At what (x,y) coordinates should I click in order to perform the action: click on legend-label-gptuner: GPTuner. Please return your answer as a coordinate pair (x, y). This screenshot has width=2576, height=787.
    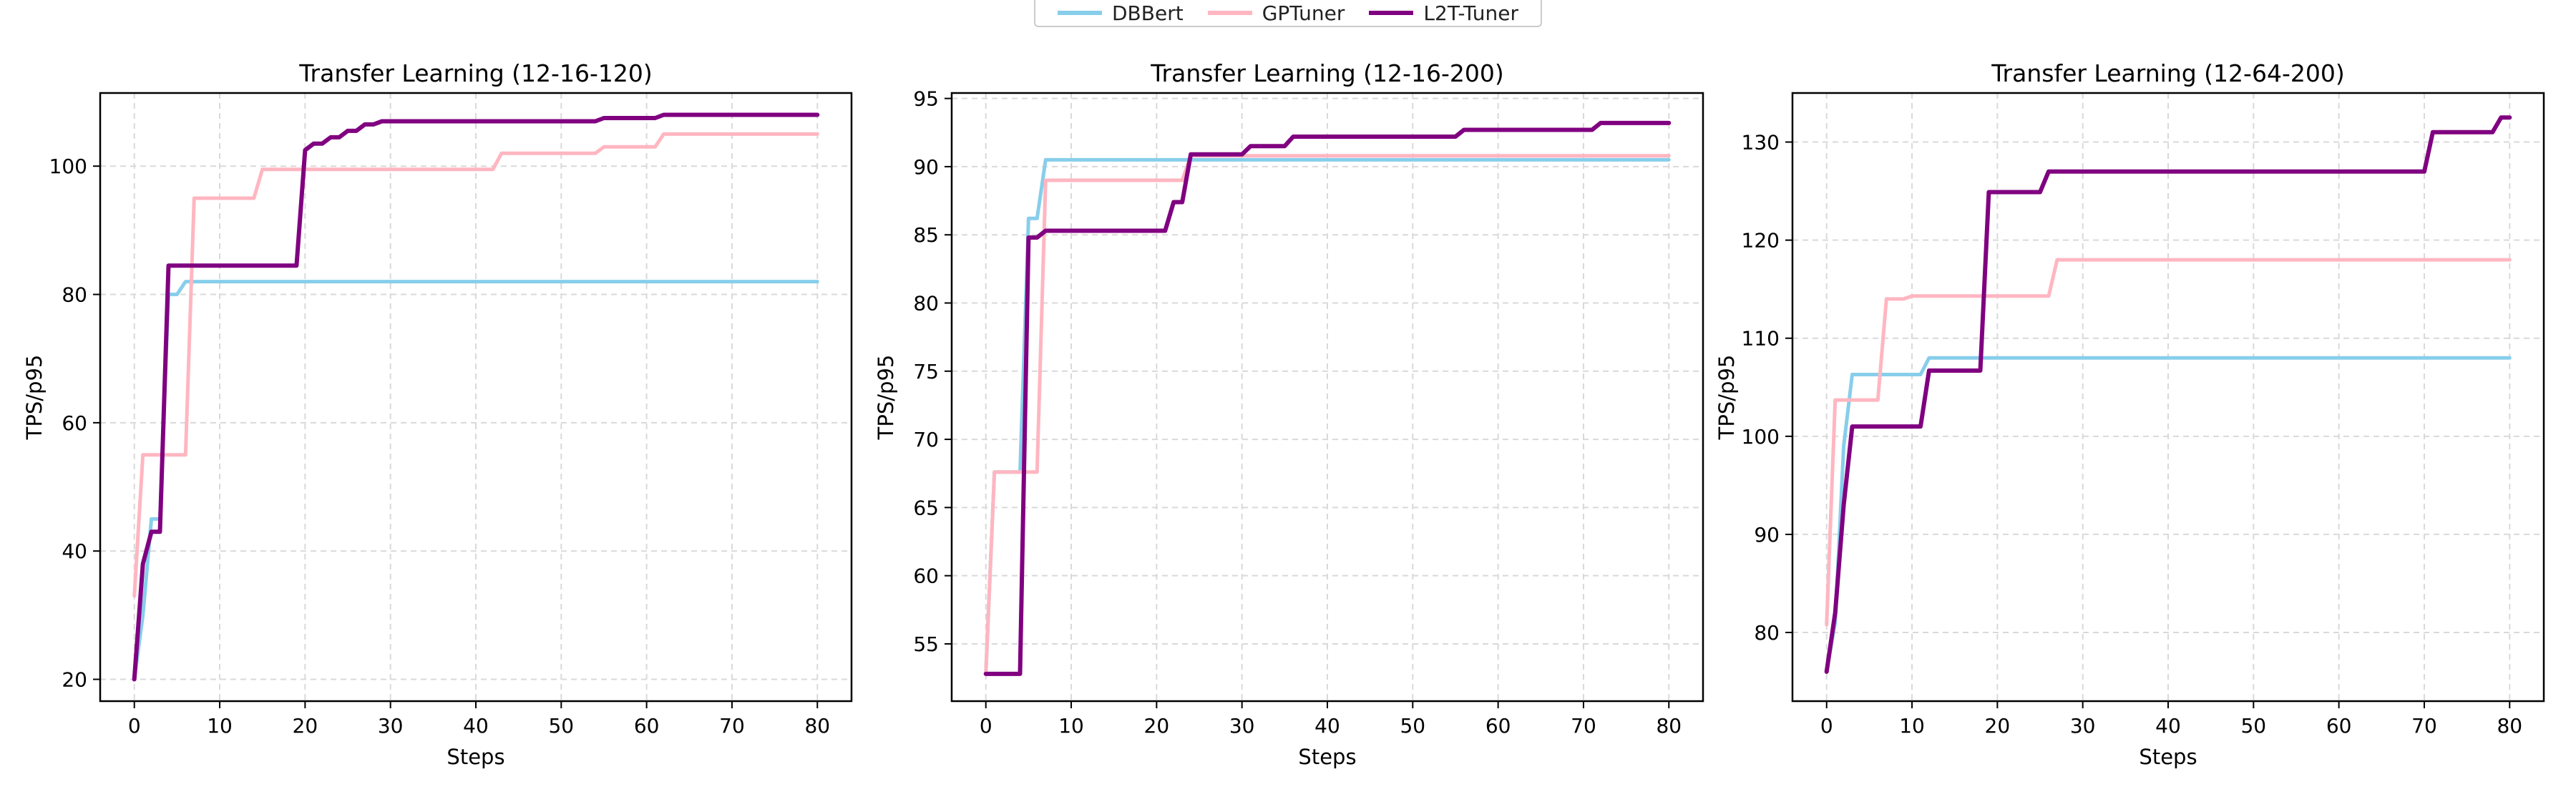
    Looking at the image, I should click on (1303, 13).